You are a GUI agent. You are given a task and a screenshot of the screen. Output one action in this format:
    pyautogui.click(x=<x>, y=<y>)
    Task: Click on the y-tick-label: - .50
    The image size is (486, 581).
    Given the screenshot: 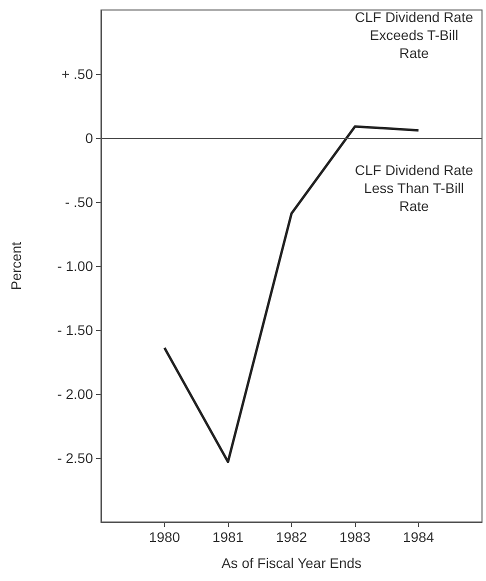 What is the action you would take?
    pyautogui.click(x=79, y=202)
    